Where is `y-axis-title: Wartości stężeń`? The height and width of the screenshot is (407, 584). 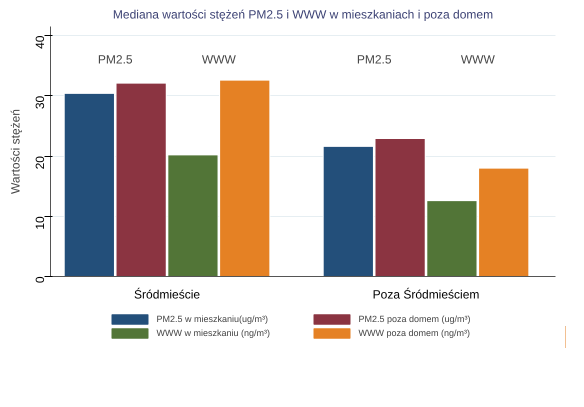 y-axis-title: Wartości stężeń is located at coordinates (15, 151).